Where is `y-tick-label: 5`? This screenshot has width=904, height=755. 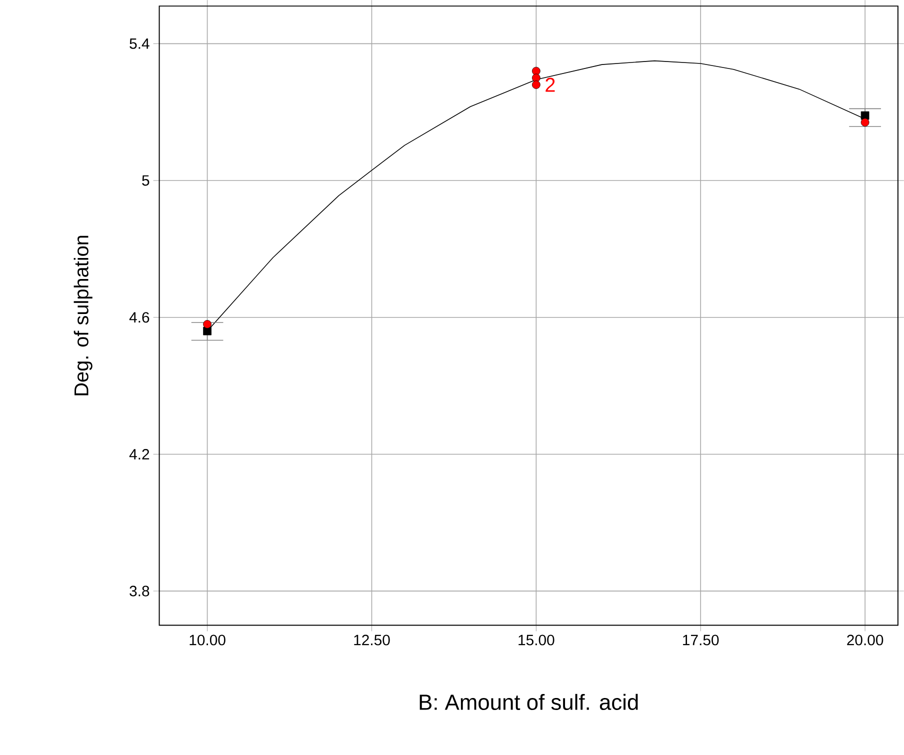
y-tick-label: 5 is located at coordinates (146, 180).